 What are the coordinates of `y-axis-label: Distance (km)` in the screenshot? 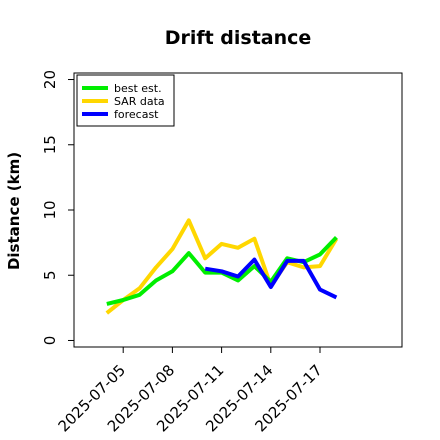 It's located at (14, 211).